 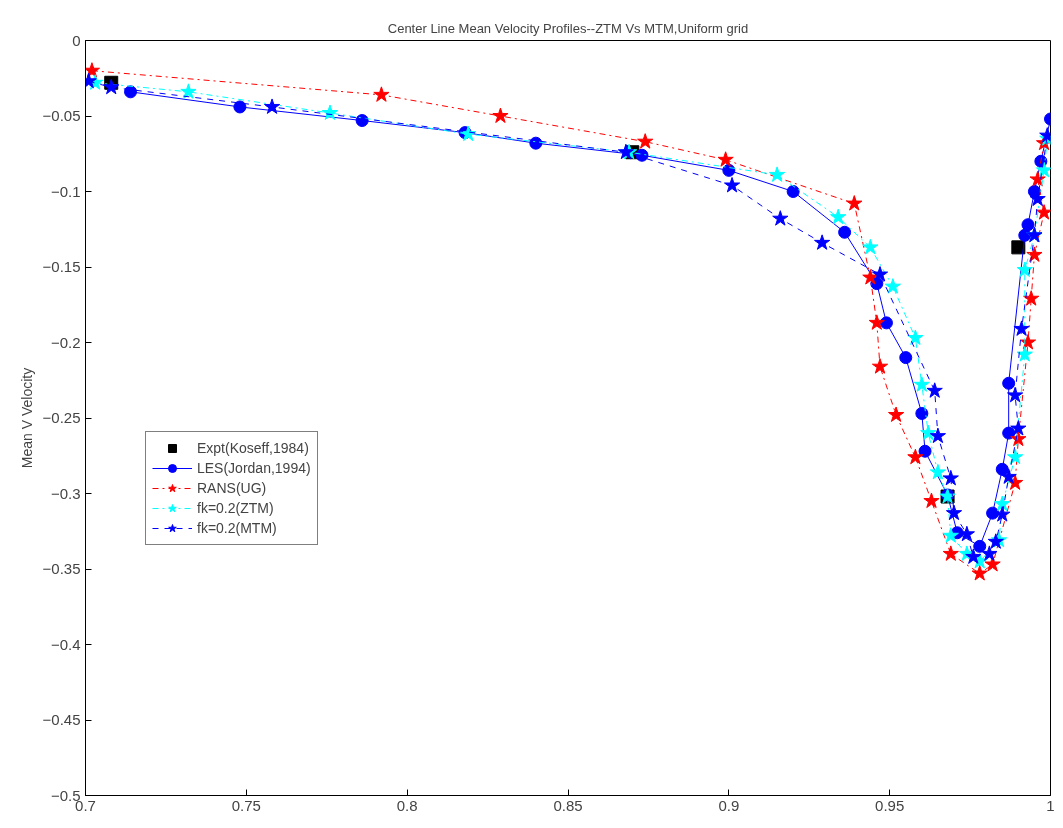 I want to click on legend-label: Expt(Koseff,1984), so click(x=253, y=448).